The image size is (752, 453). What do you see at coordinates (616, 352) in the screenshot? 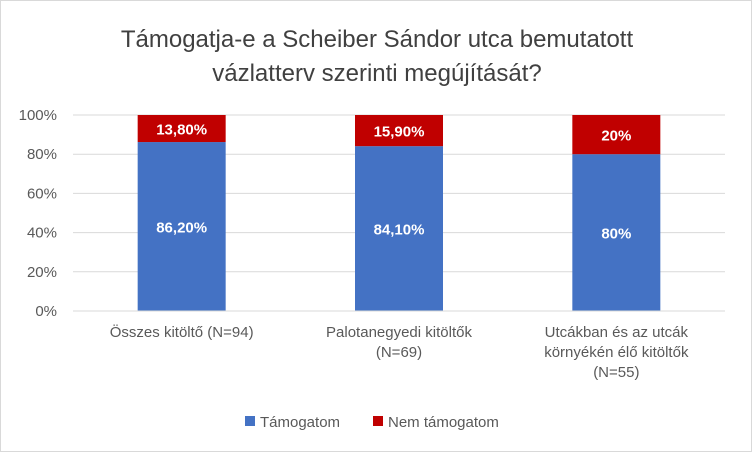
I see `category-label: környékén élő kitöltők` at bounding box center [616, 352].